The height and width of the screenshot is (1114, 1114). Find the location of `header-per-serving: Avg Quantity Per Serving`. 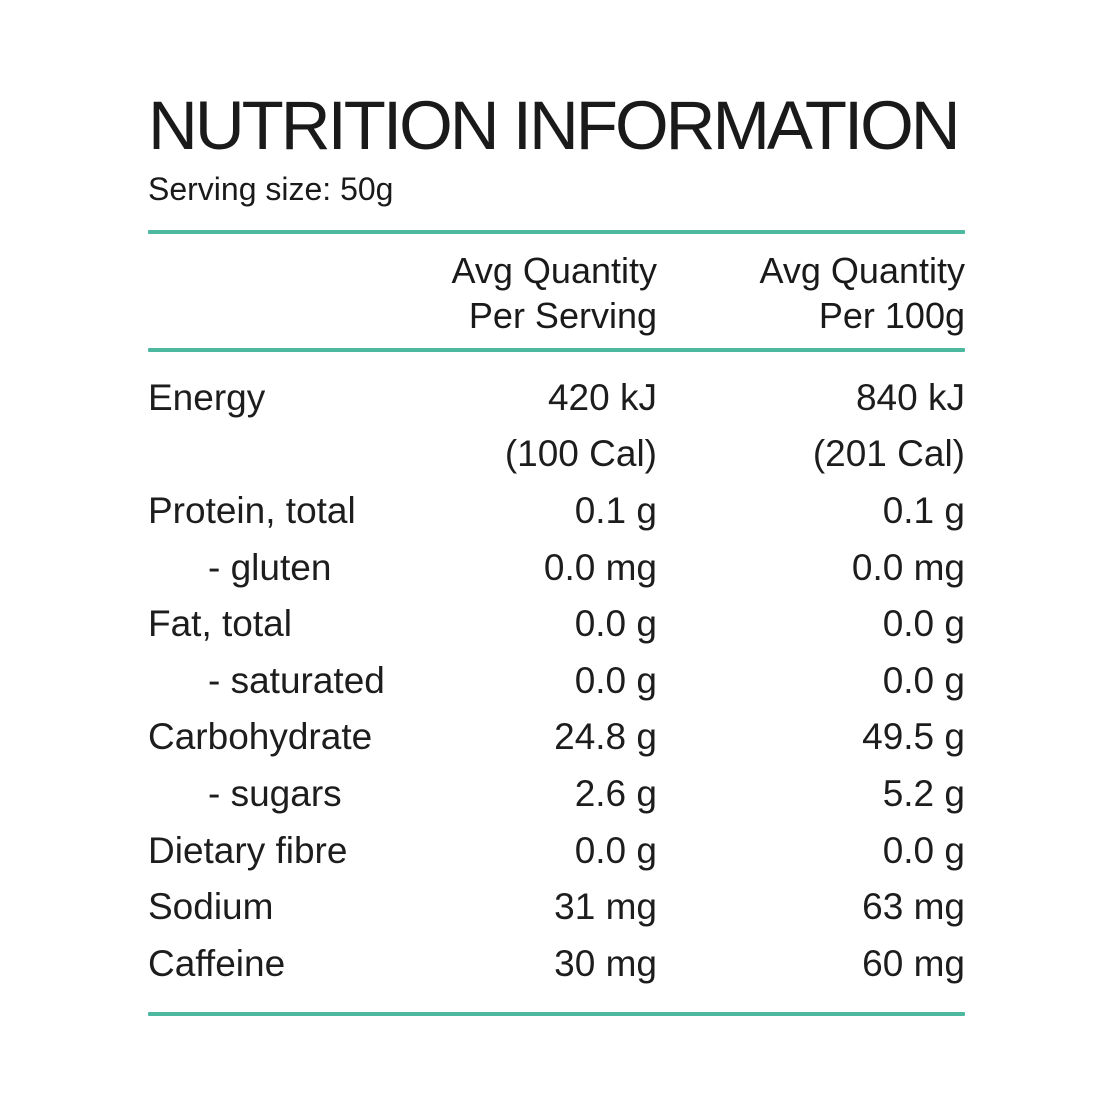

header-per-serving: Avg Quantity Per Serving is located at coordinates (527, 293).